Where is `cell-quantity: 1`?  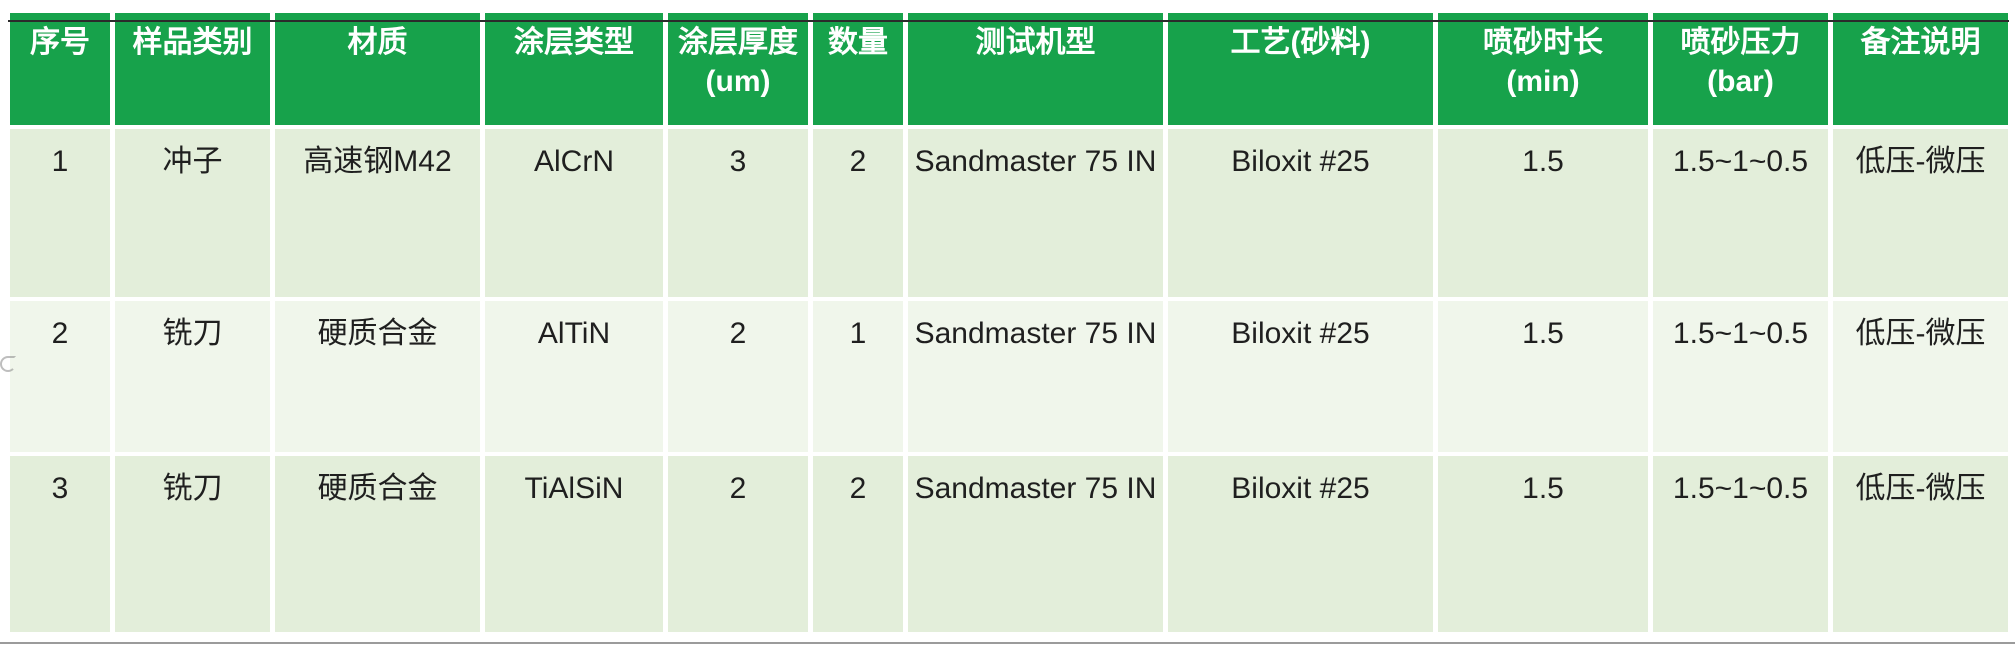
cell-quantity: 1 is located at coordinates (858, 376).